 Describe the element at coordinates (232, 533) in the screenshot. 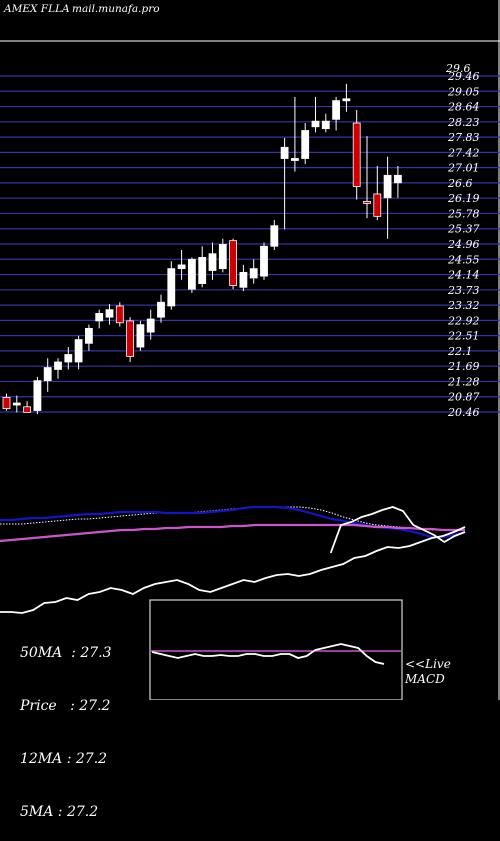

I see `ma-slow-line` at that location.